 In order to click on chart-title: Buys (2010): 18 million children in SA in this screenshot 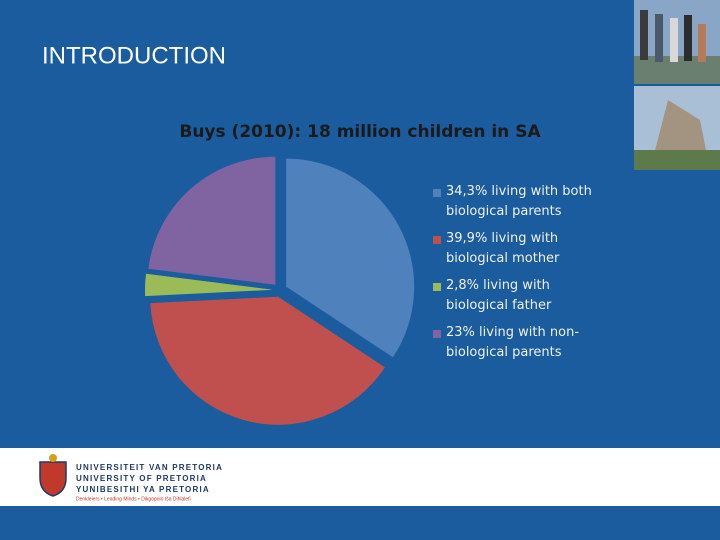, I will do `click(360, 132)`.